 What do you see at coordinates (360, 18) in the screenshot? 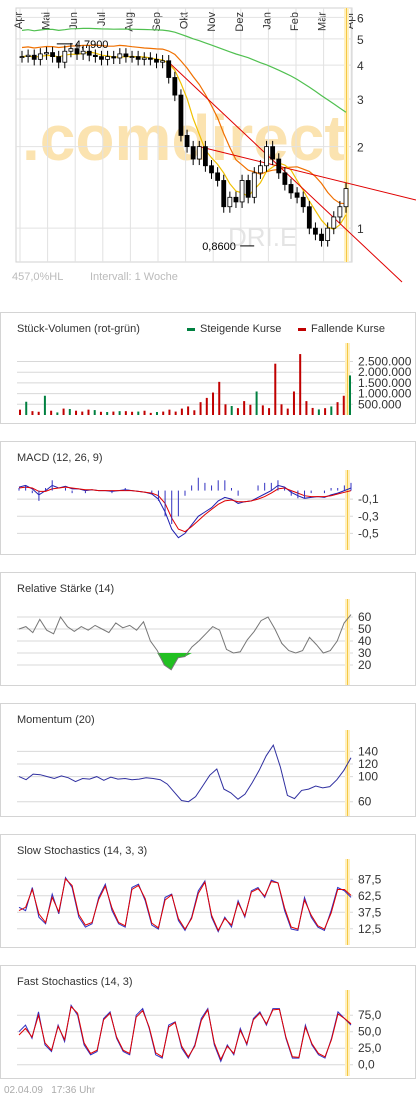
I see `price-tick-label: 6` at bounding box center [360, 18].